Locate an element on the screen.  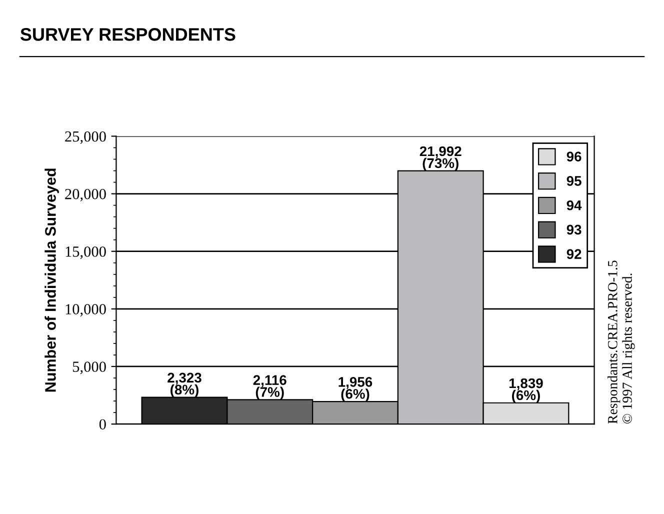
y-tick-label: 5,000 is located at coordinates (89, 368).